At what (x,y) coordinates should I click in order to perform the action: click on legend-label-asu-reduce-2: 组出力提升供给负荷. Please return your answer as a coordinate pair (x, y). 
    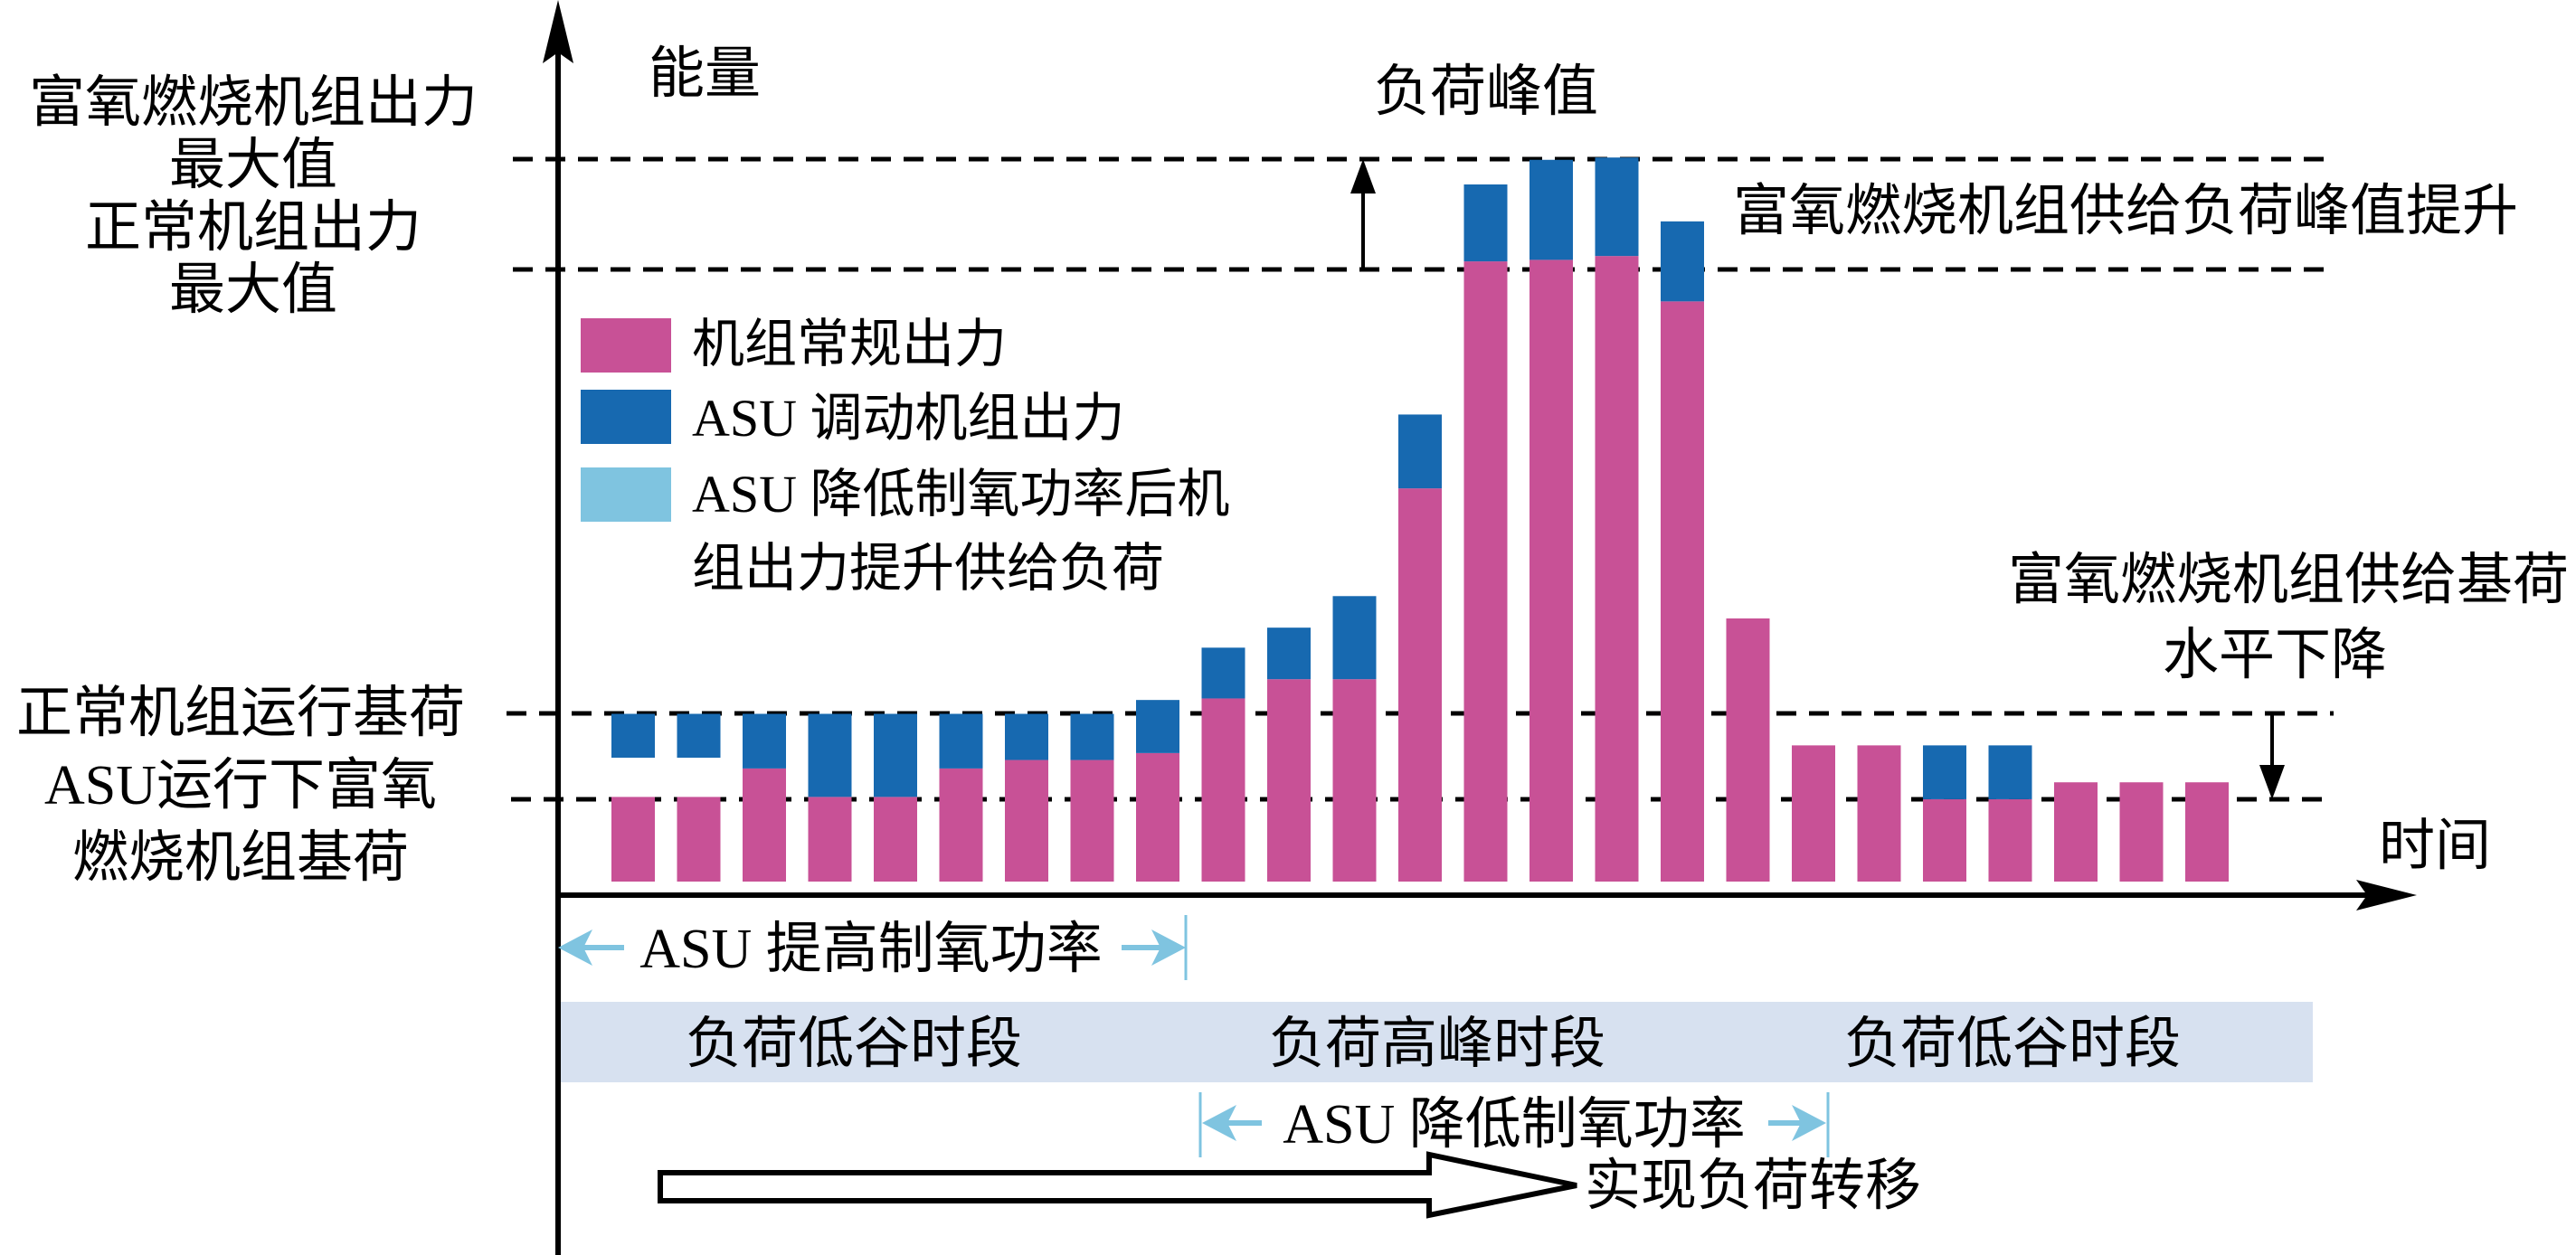
    Looking at the image, I should click on (928, 568).